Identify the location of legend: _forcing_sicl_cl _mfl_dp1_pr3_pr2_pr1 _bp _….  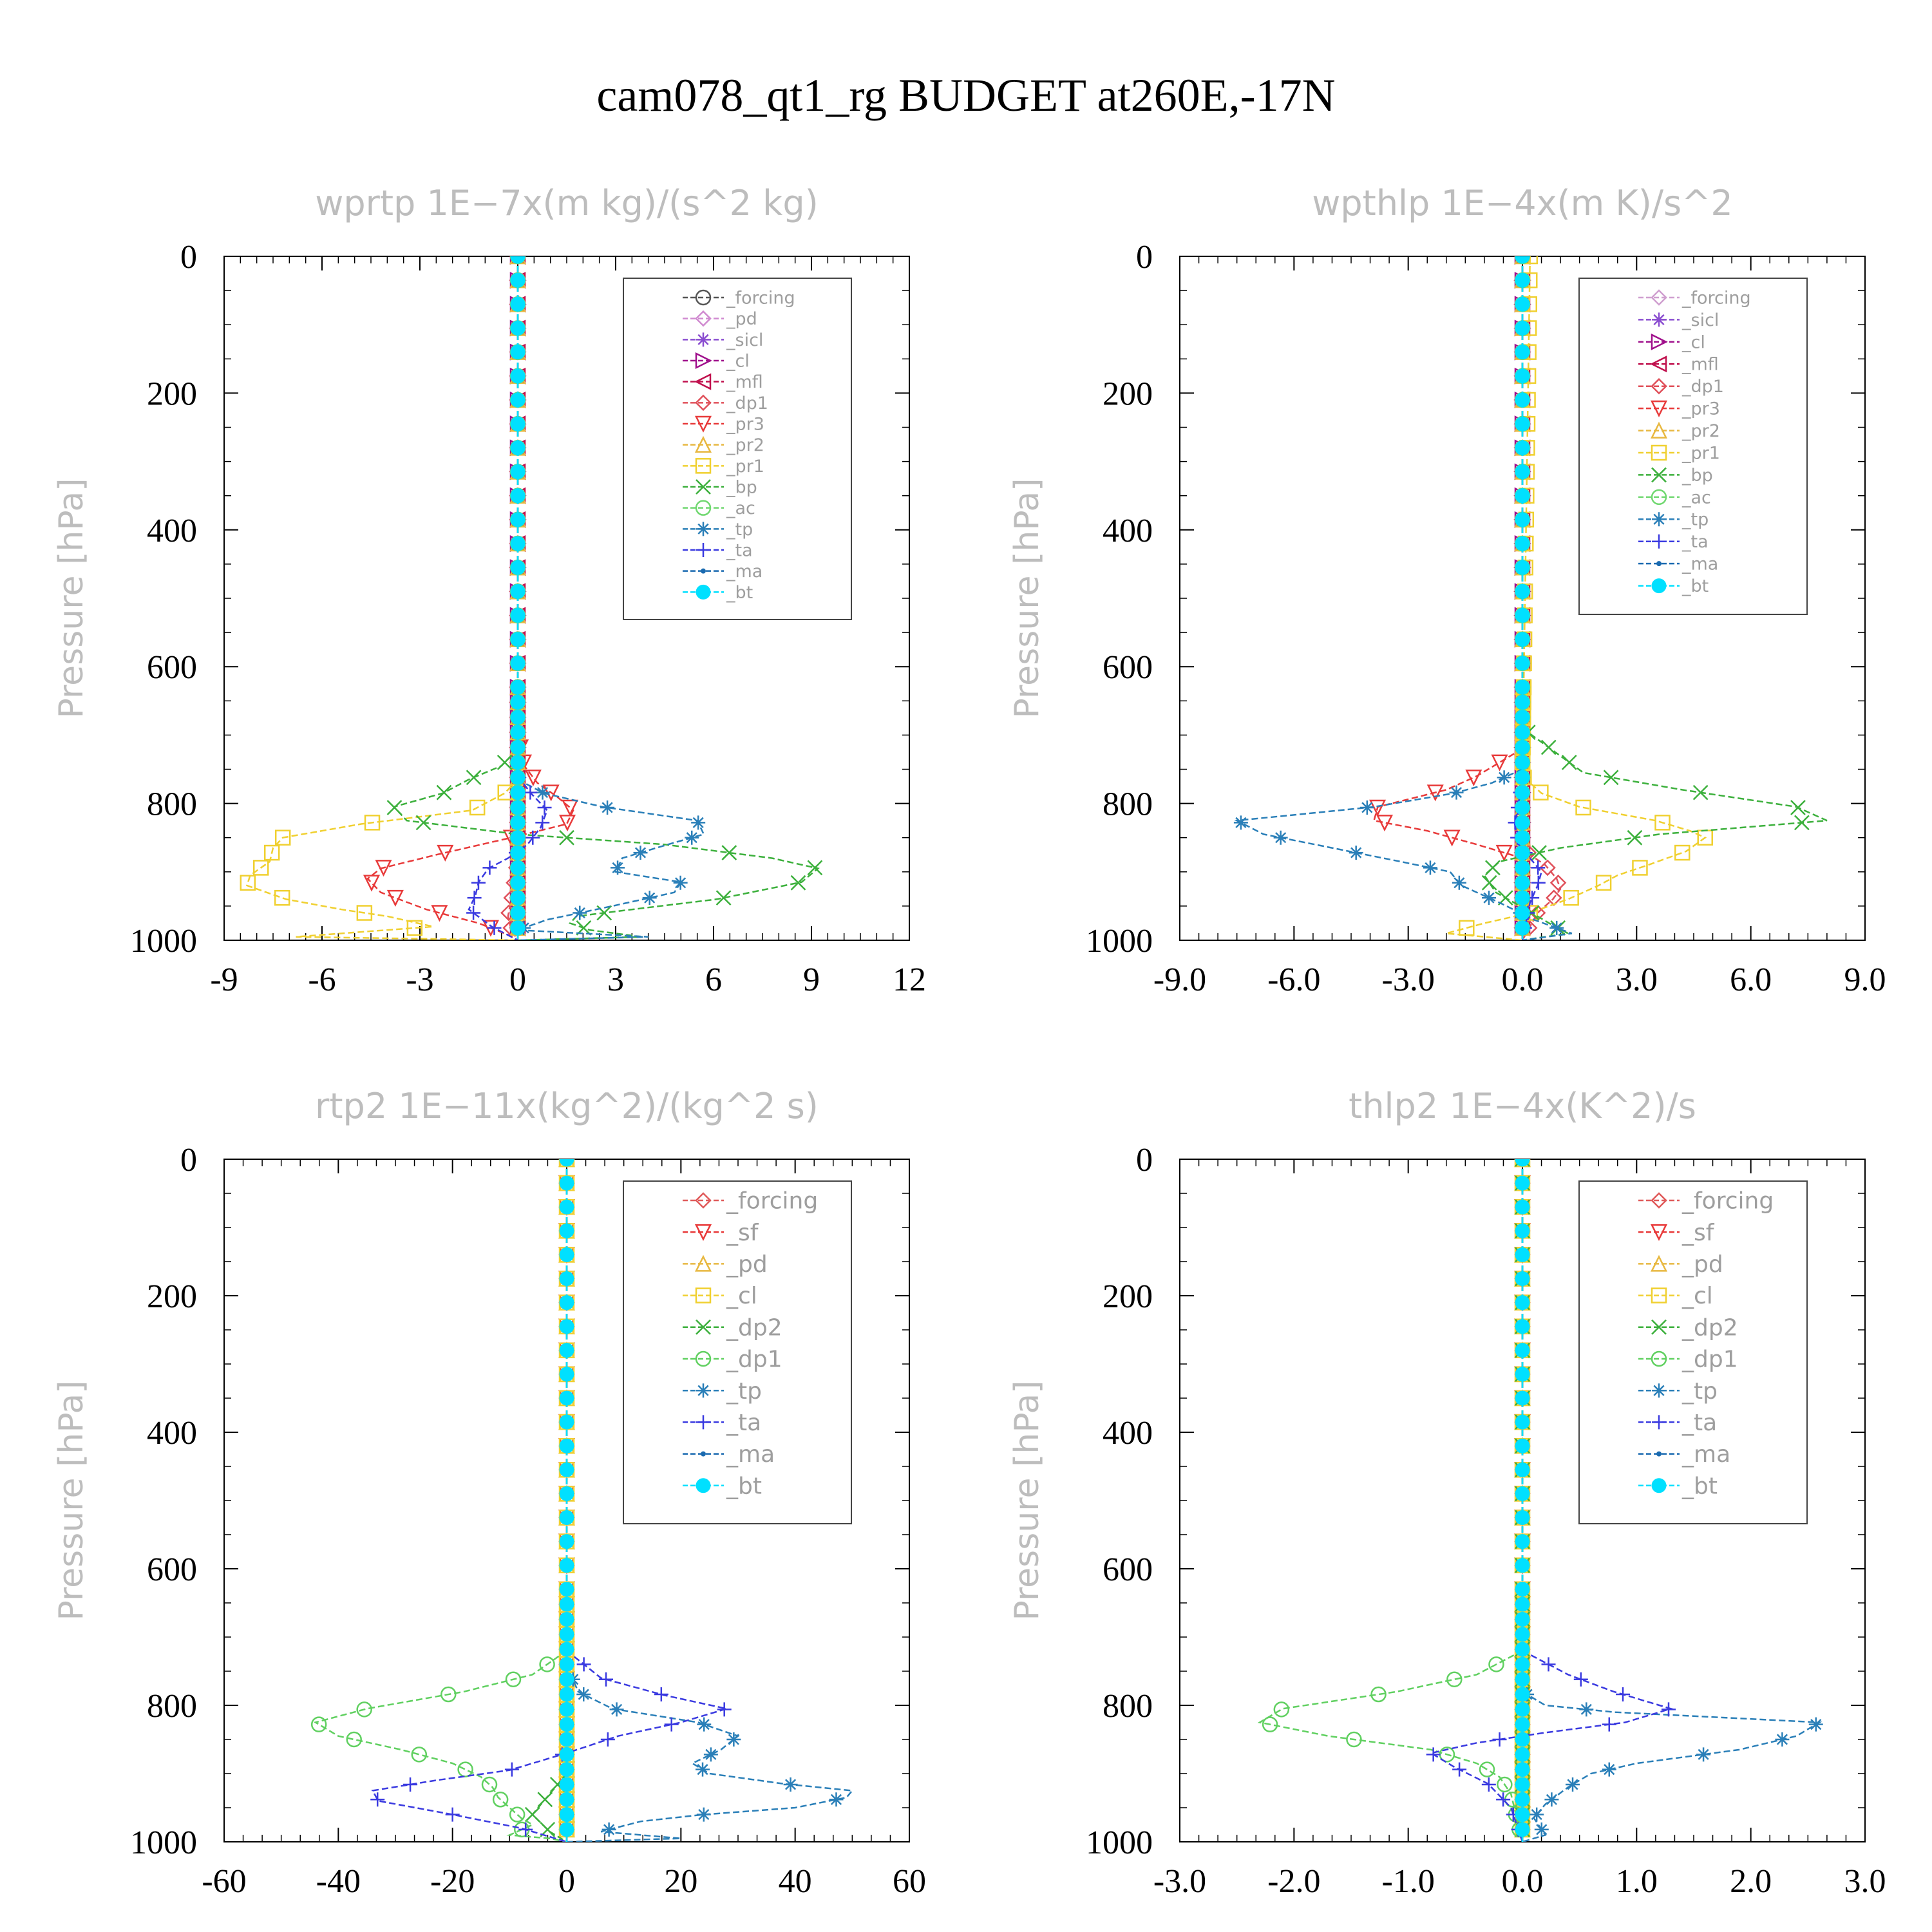
(1693, 447).